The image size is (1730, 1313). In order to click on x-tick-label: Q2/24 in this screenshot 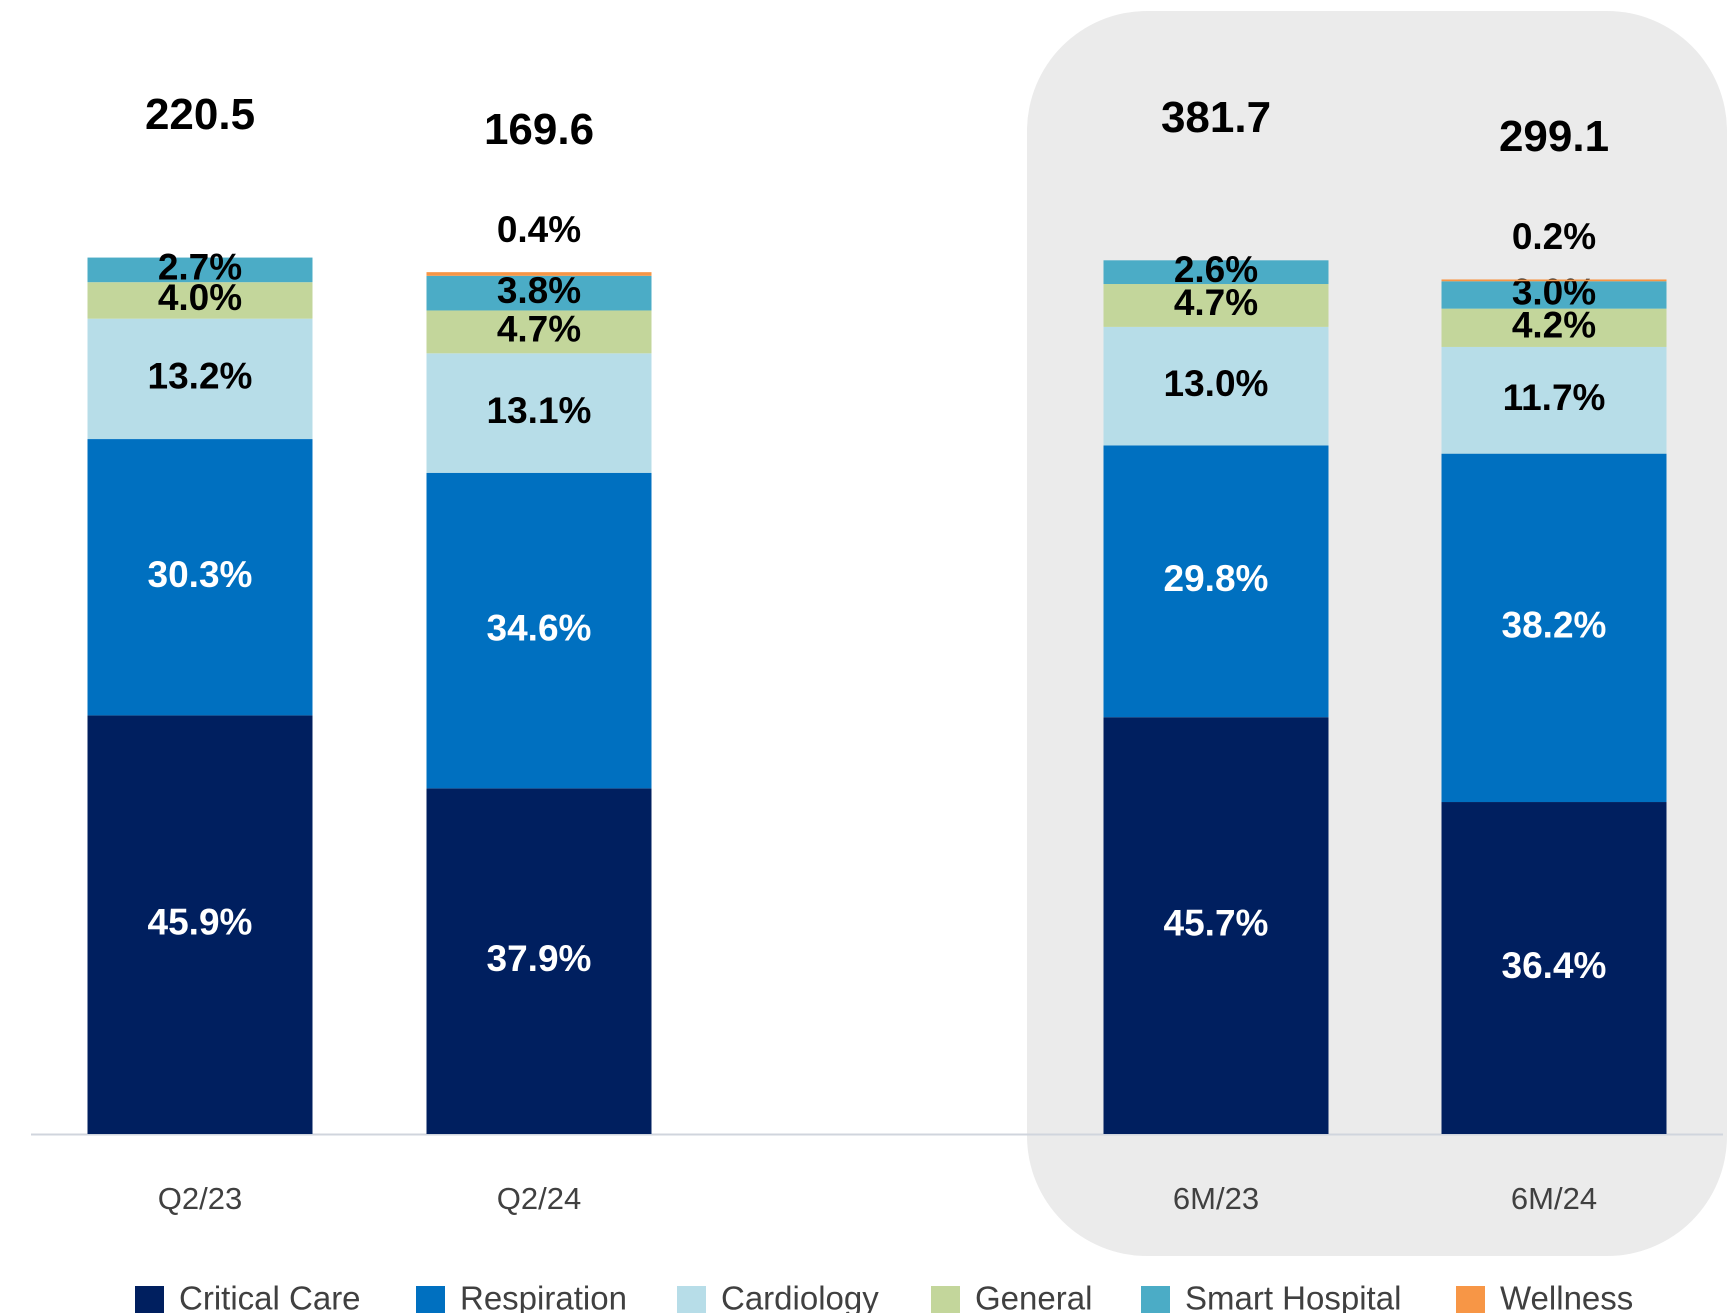, I will do `click(539, 1198)`.